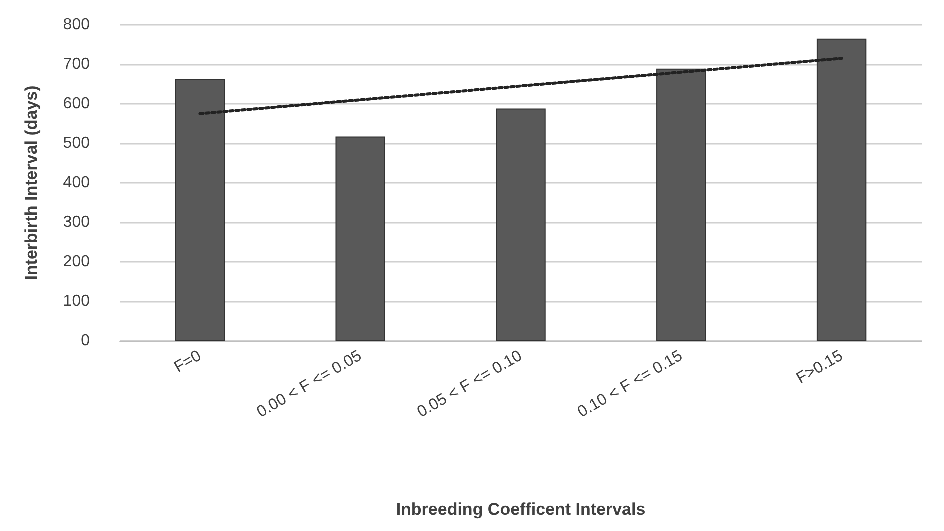 The image size is (944, 531). Describe the element at coordinates (521, 509) in the screenshot. I see `x-axis-title: Inbreeding Coefficent Intervals` at that location.